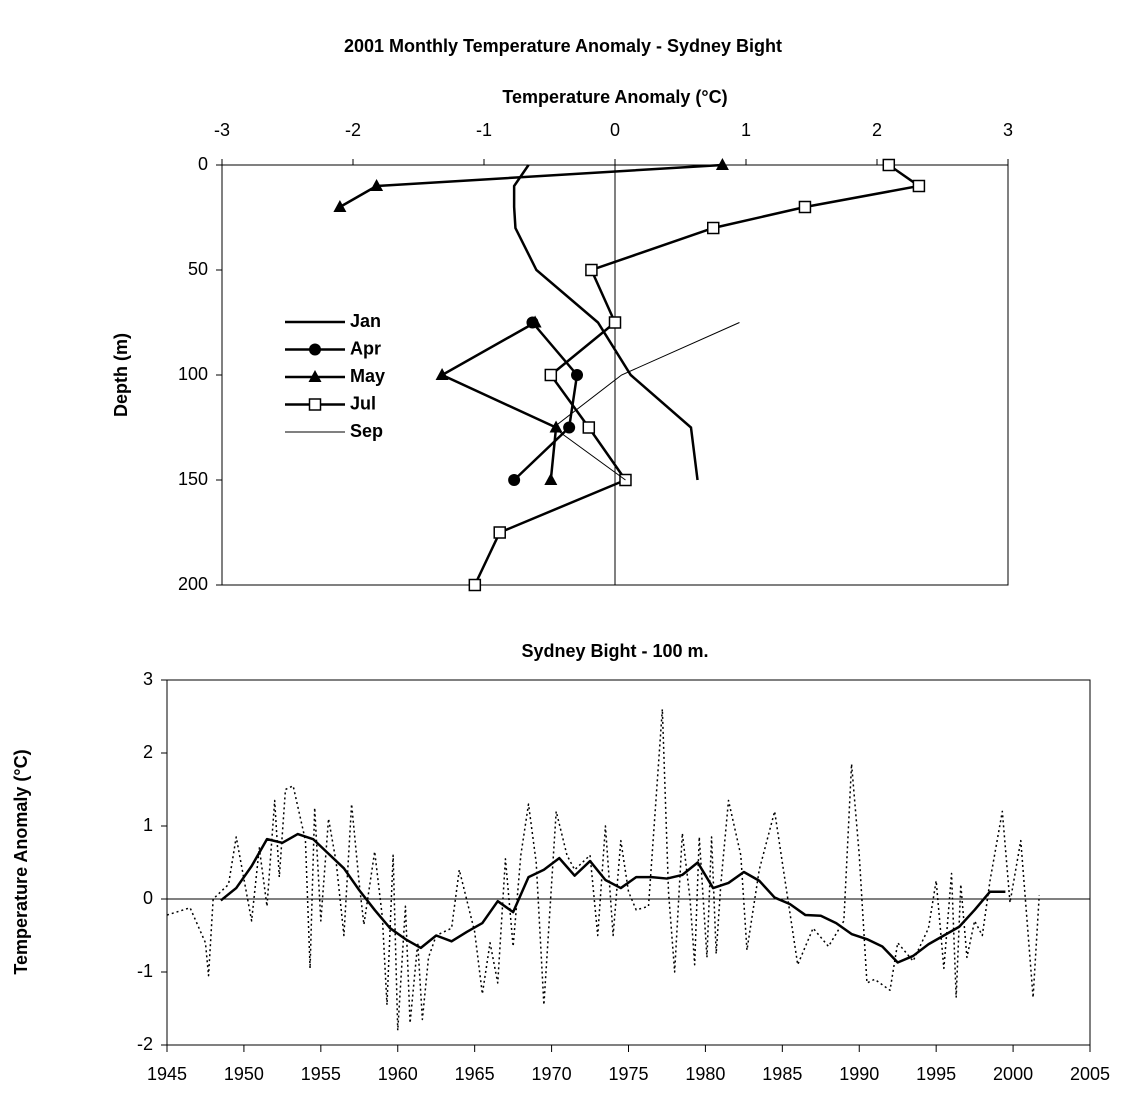  Describe the element at coordinates (148, 752) in the screenshot. I see `y-tick-label: 2` at that location.